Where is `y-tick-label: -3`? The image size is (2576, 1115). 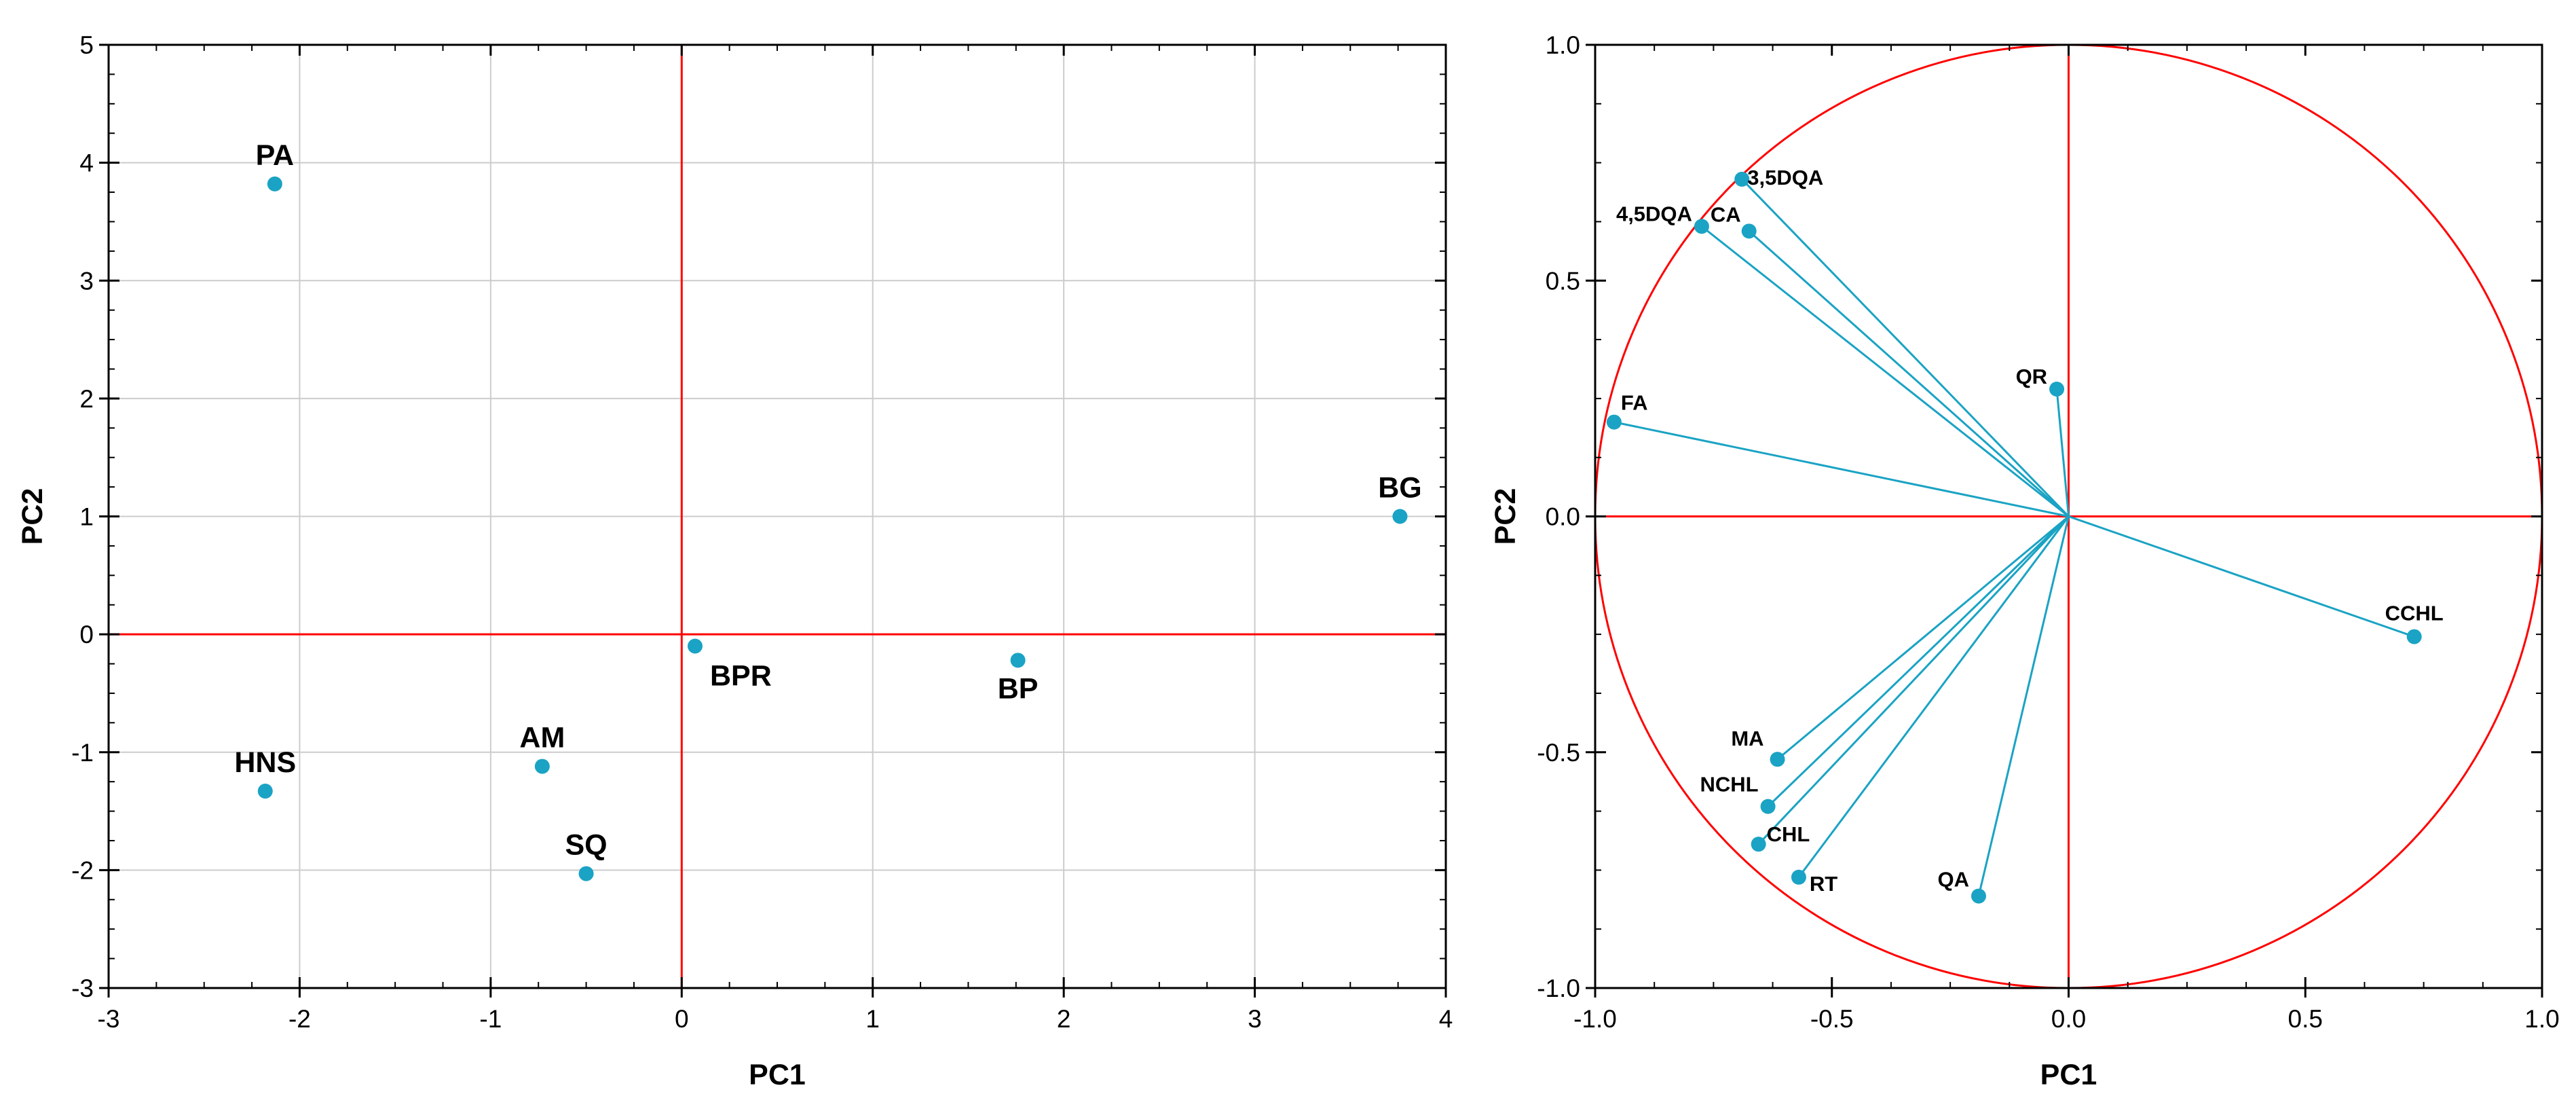 y-tick-label: -3 is located at coordinates (83, 988).